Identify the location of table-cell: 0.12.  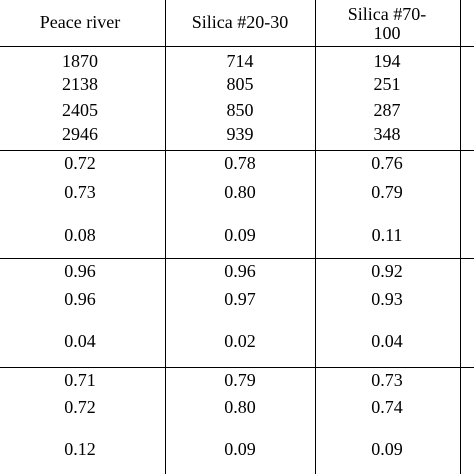
(80, 449).